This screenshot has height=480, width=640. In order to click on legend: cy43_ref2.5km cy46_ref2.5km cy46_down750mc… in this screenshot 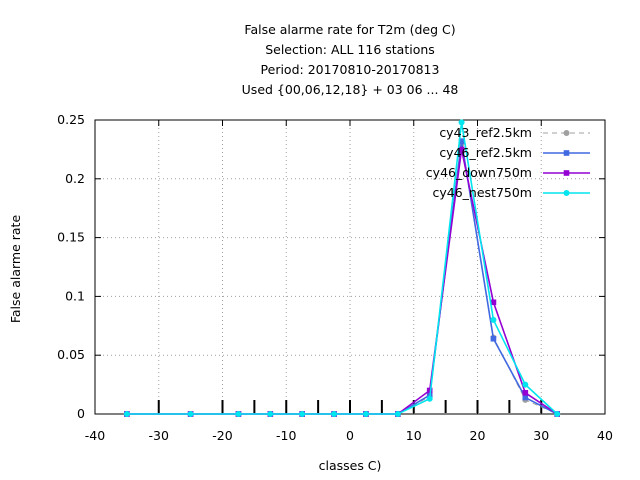, I will do `click(508, 162)`.